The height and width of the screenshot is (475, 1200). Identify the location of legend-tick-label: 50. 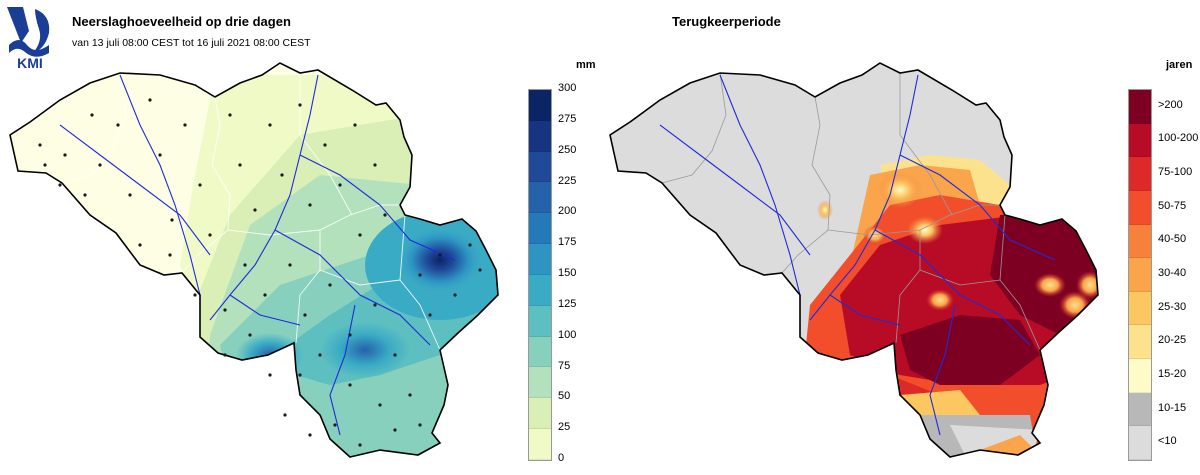
(564, 396).